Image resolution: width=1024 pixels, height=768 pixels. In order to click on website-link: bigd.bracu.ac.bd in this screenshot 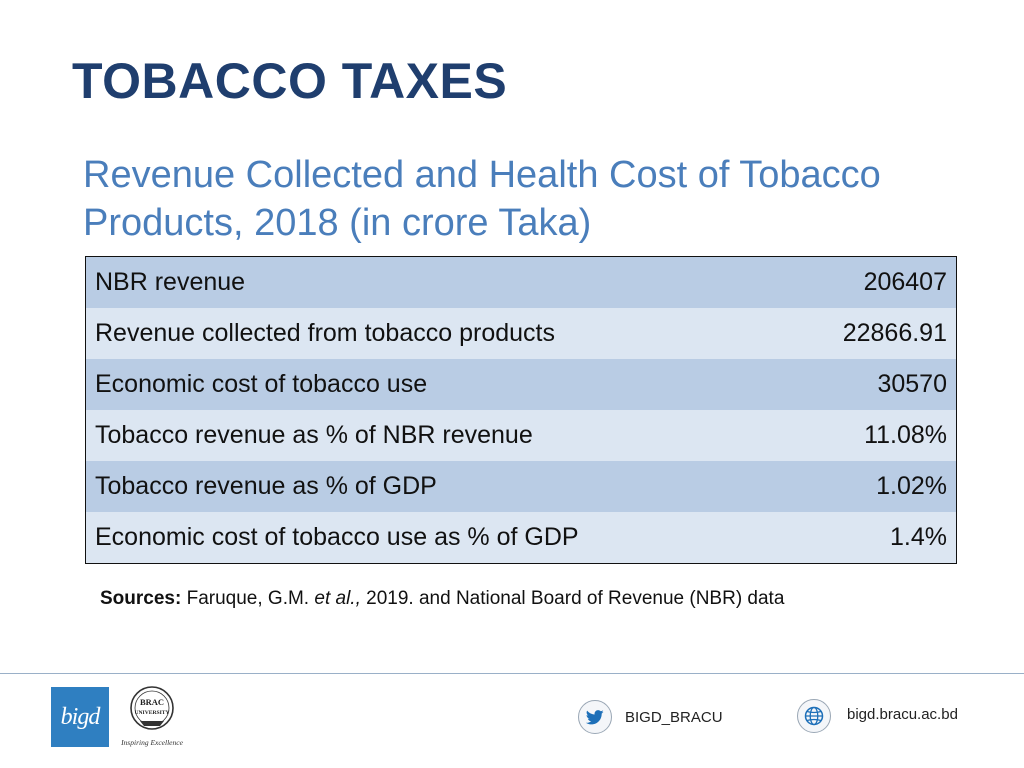, I will do `click(877, 716)`.